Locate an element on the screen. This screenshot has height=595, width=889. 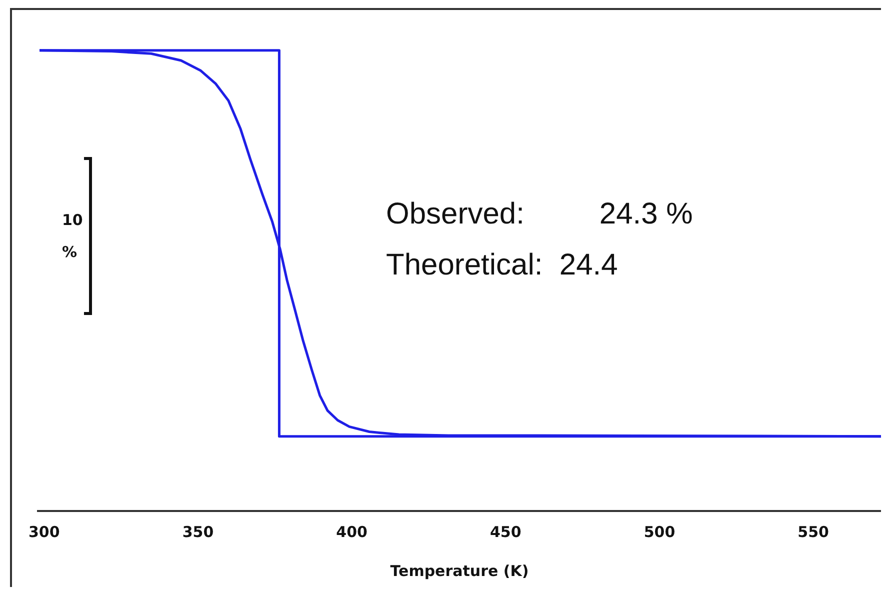
x-tick-label: 300 is located at coordinates (44, 531).